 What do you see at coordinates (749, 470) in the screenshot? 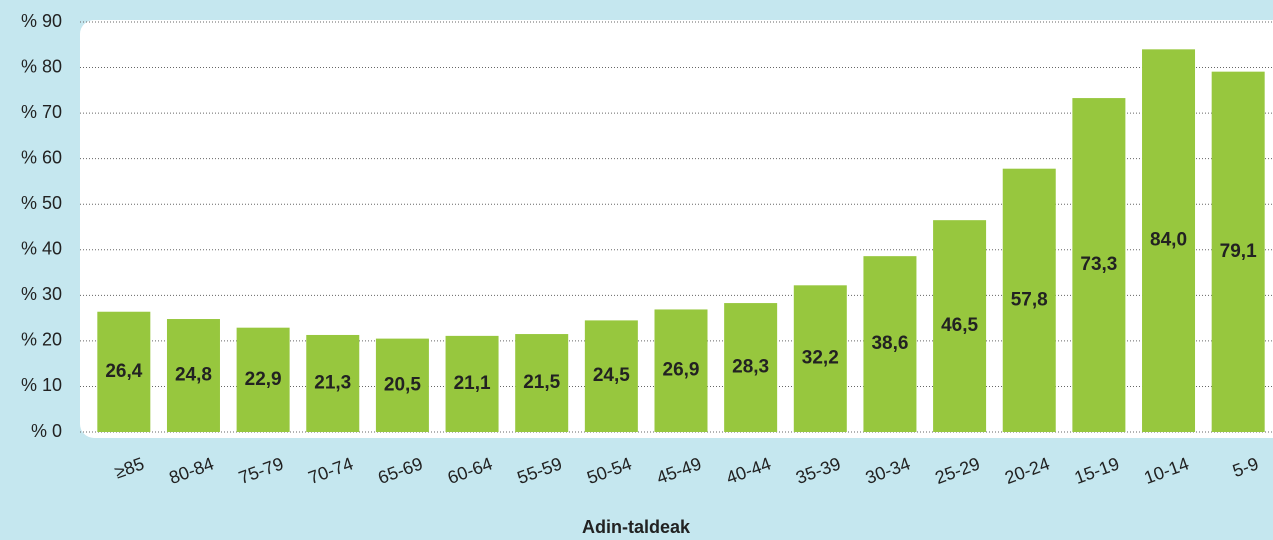
I see `x-tick-label: 40-44` at bounding box center [749, 470].